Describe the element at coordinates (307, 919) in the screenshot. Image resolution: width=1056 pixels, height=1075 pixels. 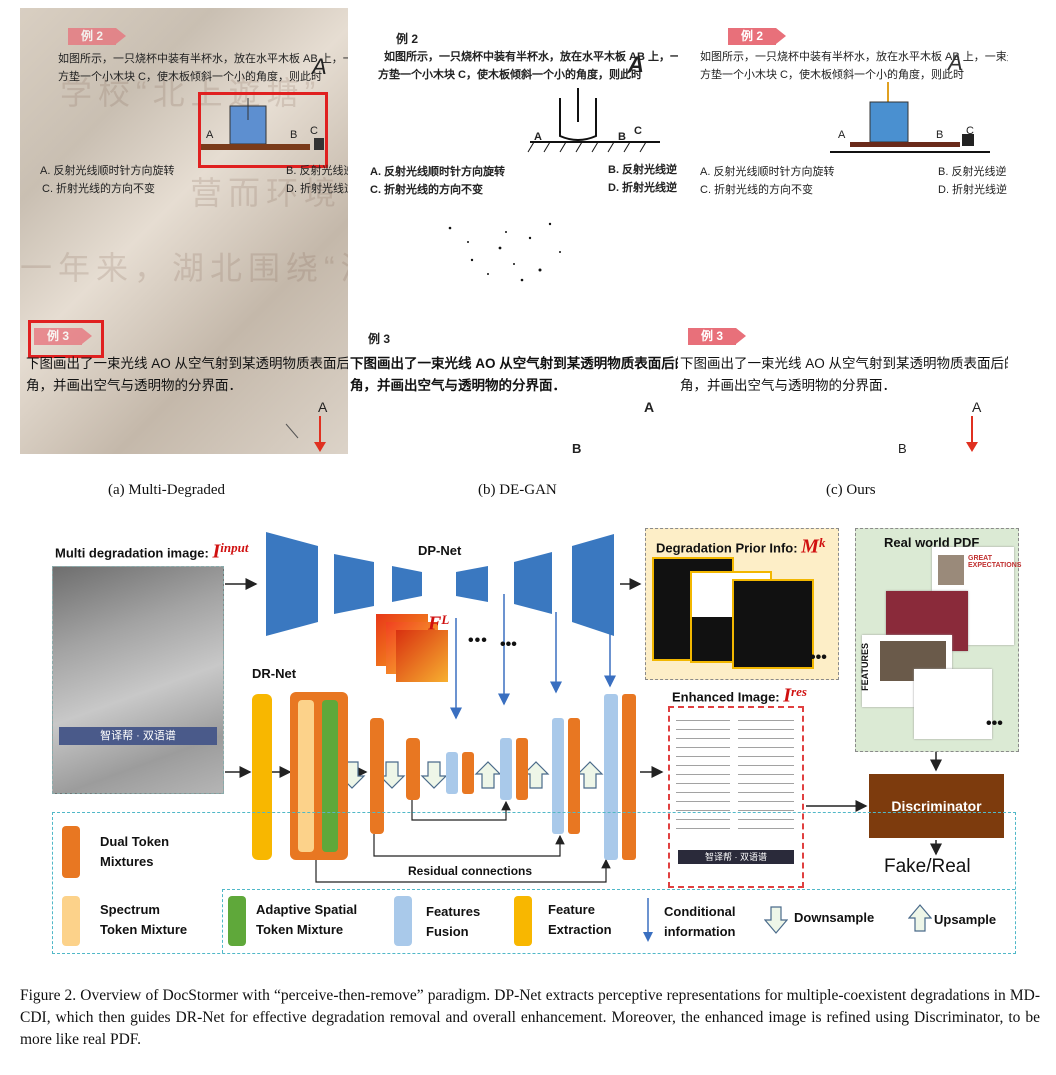
I see `legend-adaptive-label: Adaptive Spatial Token Mixture` at that location.